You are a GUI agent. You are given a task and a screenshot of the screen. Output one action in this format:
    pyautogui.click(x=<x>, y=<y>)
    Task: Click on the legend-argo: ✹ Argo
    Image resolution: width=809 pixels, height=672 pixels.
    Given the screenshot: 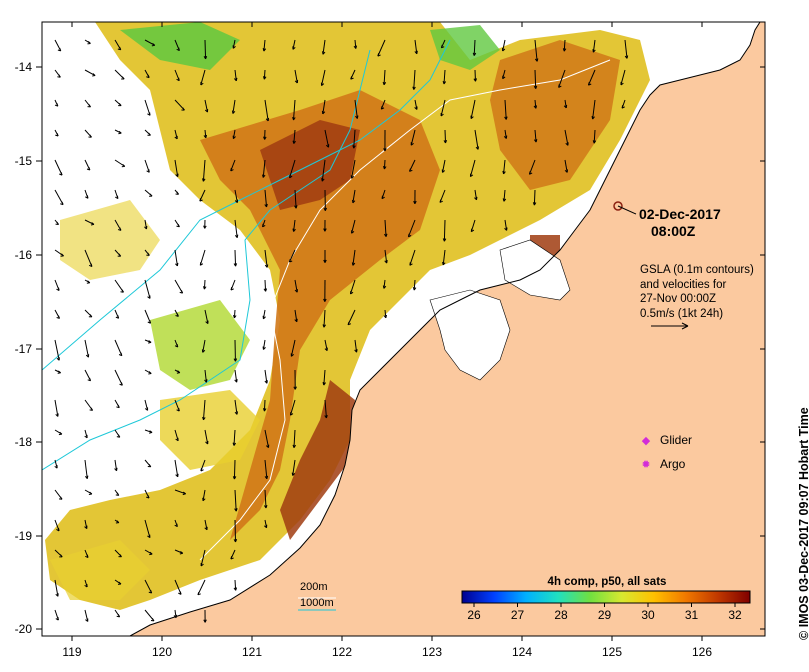 What is the action you would take?
    pyautogui.click(x=662, y=464)
    